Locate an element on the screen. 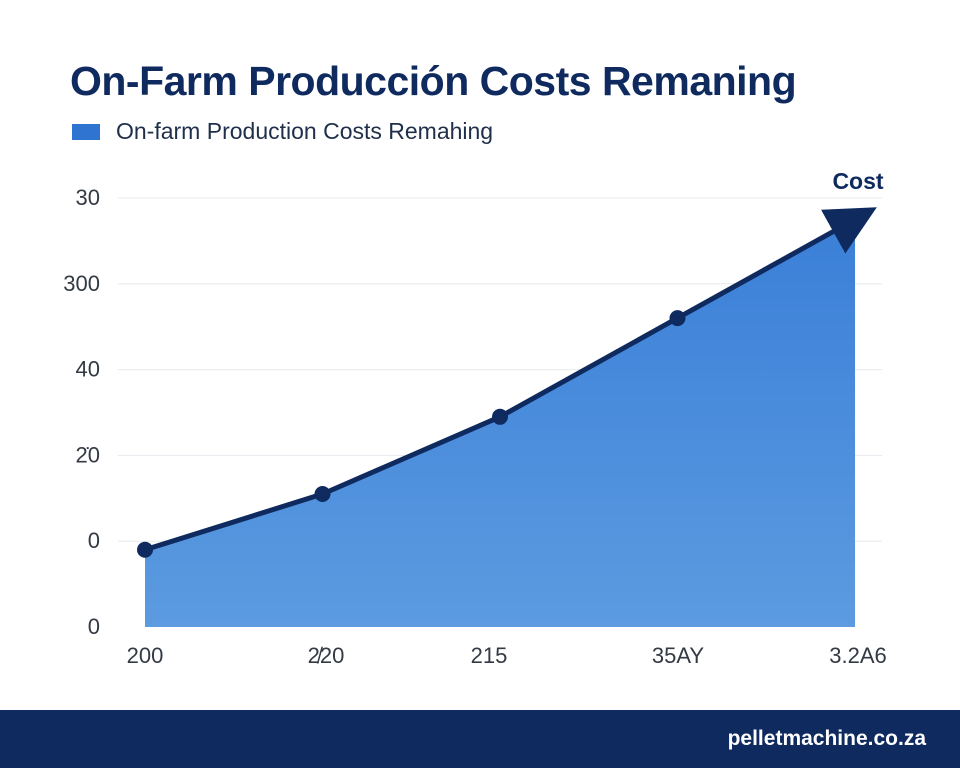 This screenshot has height=768, width=960. y-axis-ticks: 0 0 2̇0 40 300 30 is located at coordinates (81, 412).